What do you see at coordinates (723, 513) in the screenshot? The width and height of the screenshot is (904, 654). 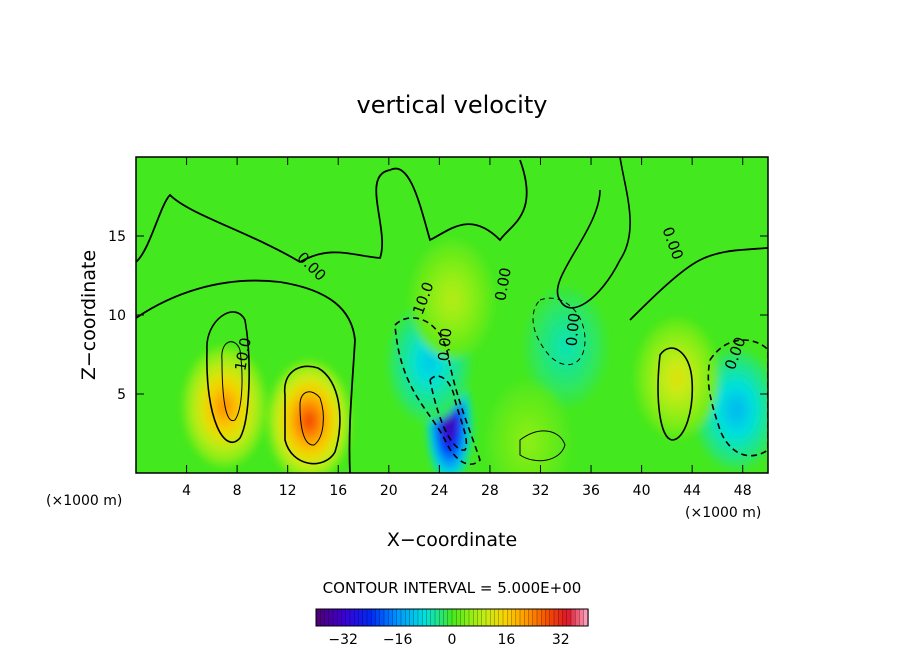 I see `x-axis-unit-label: (×1000 m)` at bounding box center [723, 513].